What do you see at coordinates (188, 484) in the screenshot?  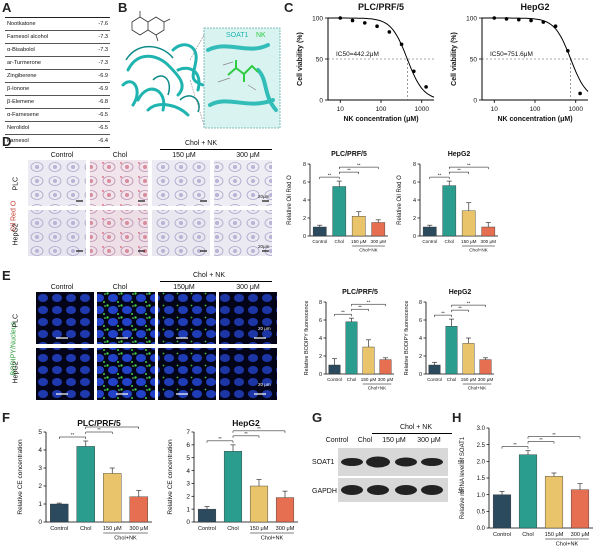 I see `y-tick-label: 3` at bounding box center [188, 484].